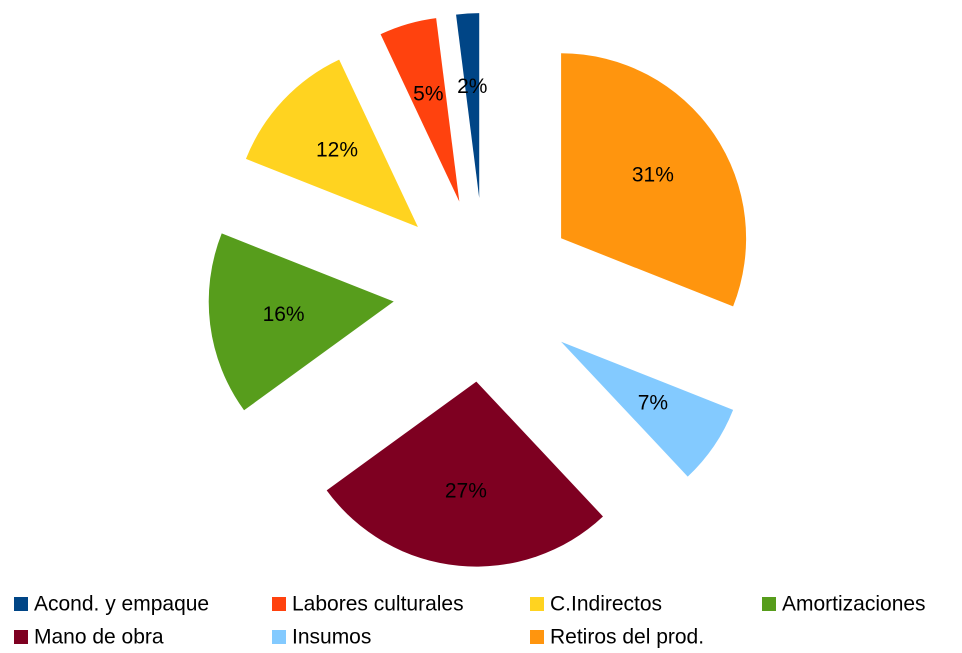 Image resolution: width=962 pixels, height=653 pixels. What do you see at coordinates (606, 604) in the screenshot?
I see `legend-label: C.Indirectos` at bounding box center [606, 604].